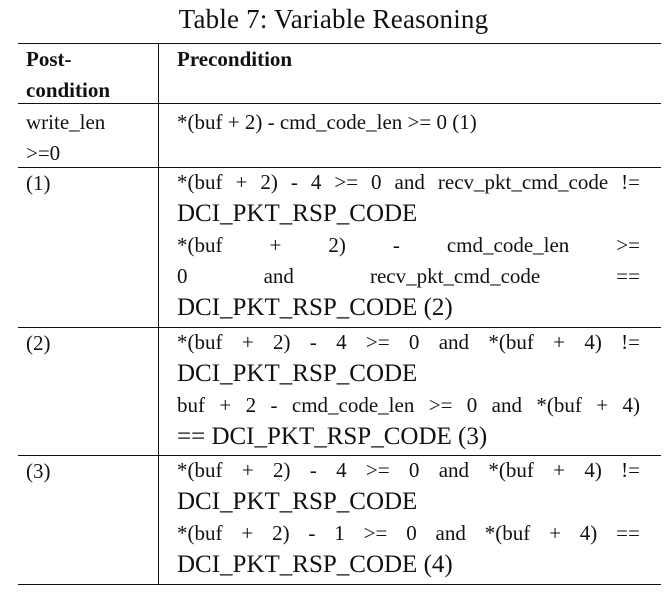 The image size is (667, 593). I want to click on row-2-postcondition: (2), so click(90, 343).